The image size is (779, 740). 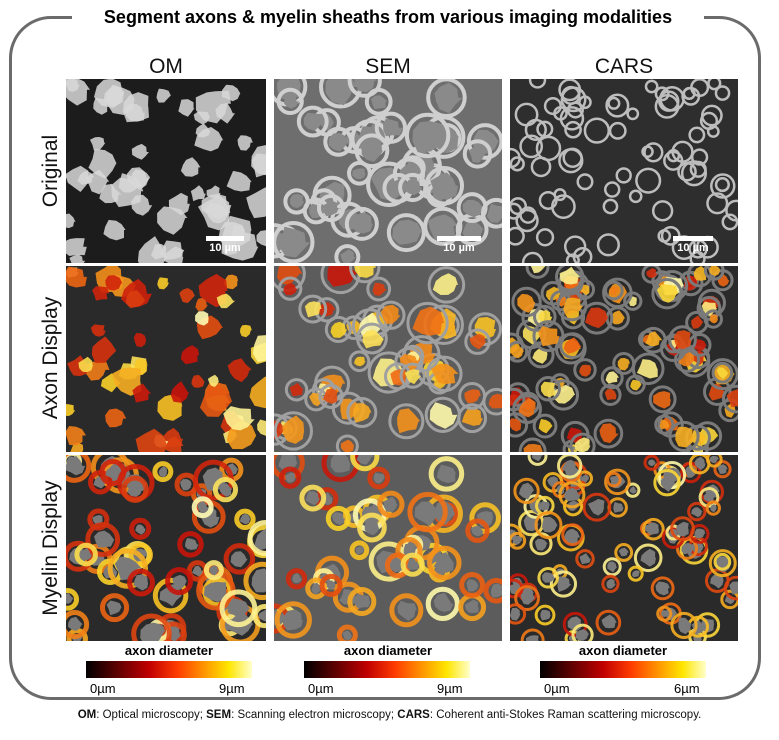 What do you see at coordinates (166, 548) in the screenshot?
I see `panel-om-myelin` at bounding box center [166, 548].